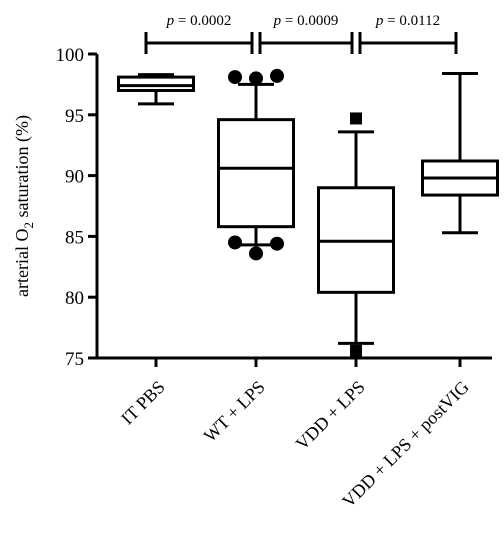 The height and width of the screenshot is (541, 504). I want to click on p-value-label: p = 0.0002, so click(199, 21).